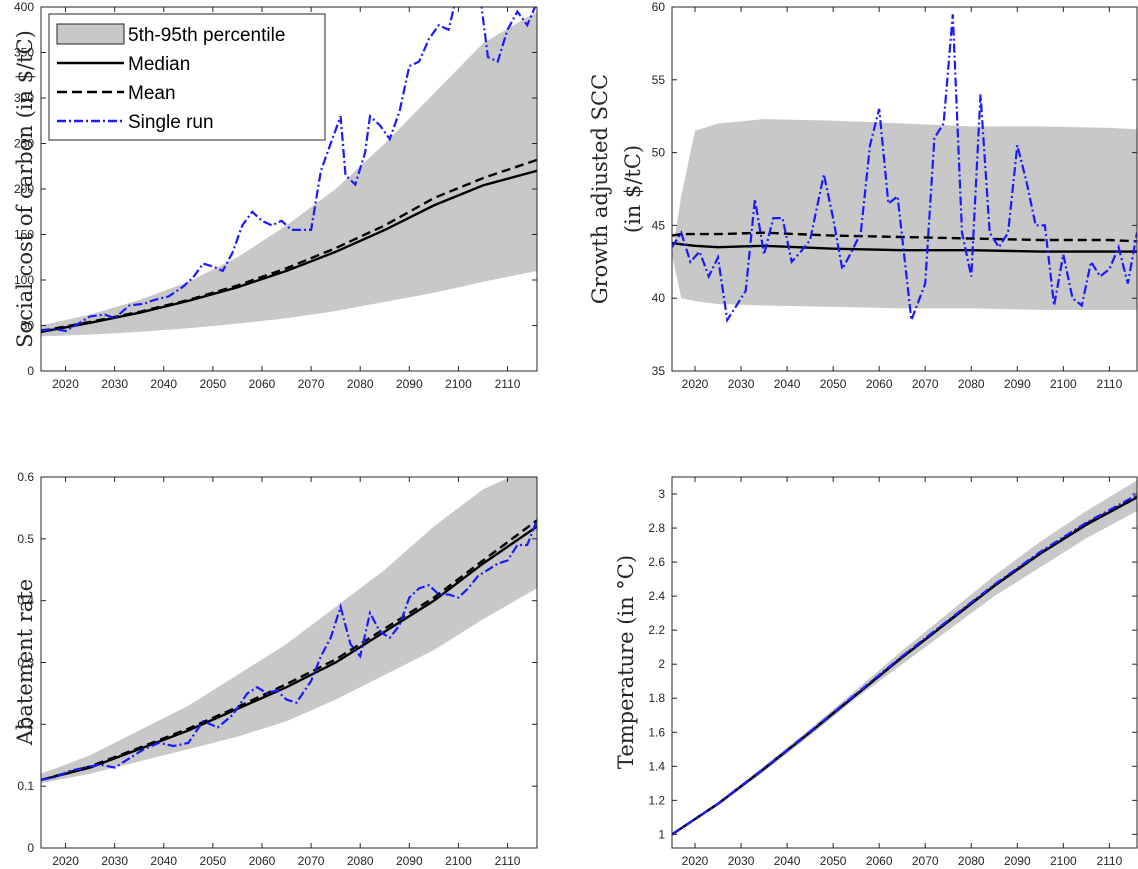 The width and height of the screenshot is (1138, 869). What do you see at coordinates (659, 371) in the screenshot?
I see `y-tick-label: 35` at bounding box center [659, 371].